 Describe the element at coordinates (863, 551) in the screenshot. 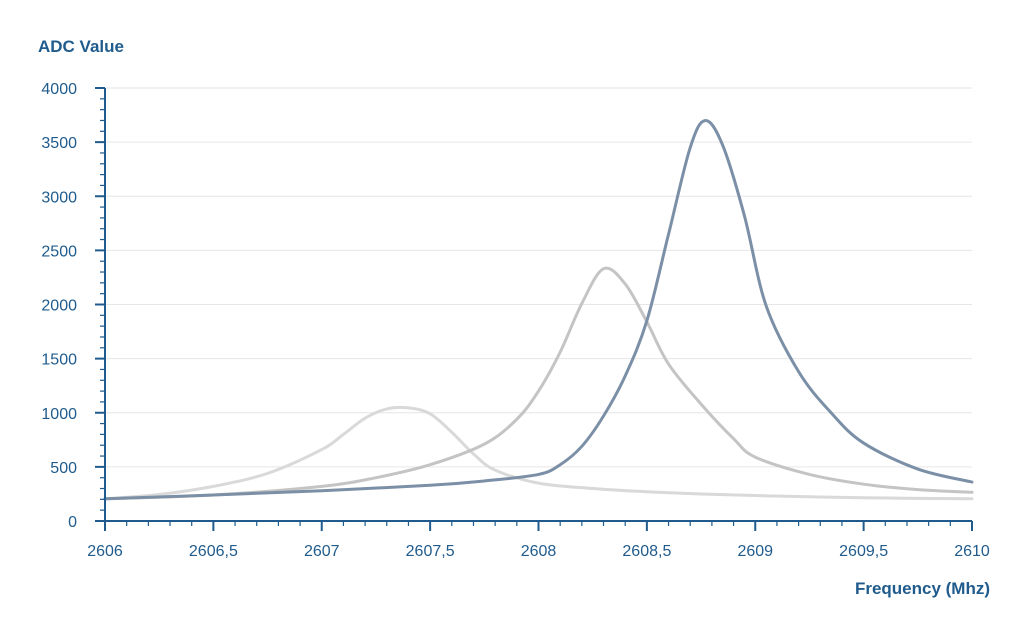

I see `x-tick-label: 2609,5` at that location.